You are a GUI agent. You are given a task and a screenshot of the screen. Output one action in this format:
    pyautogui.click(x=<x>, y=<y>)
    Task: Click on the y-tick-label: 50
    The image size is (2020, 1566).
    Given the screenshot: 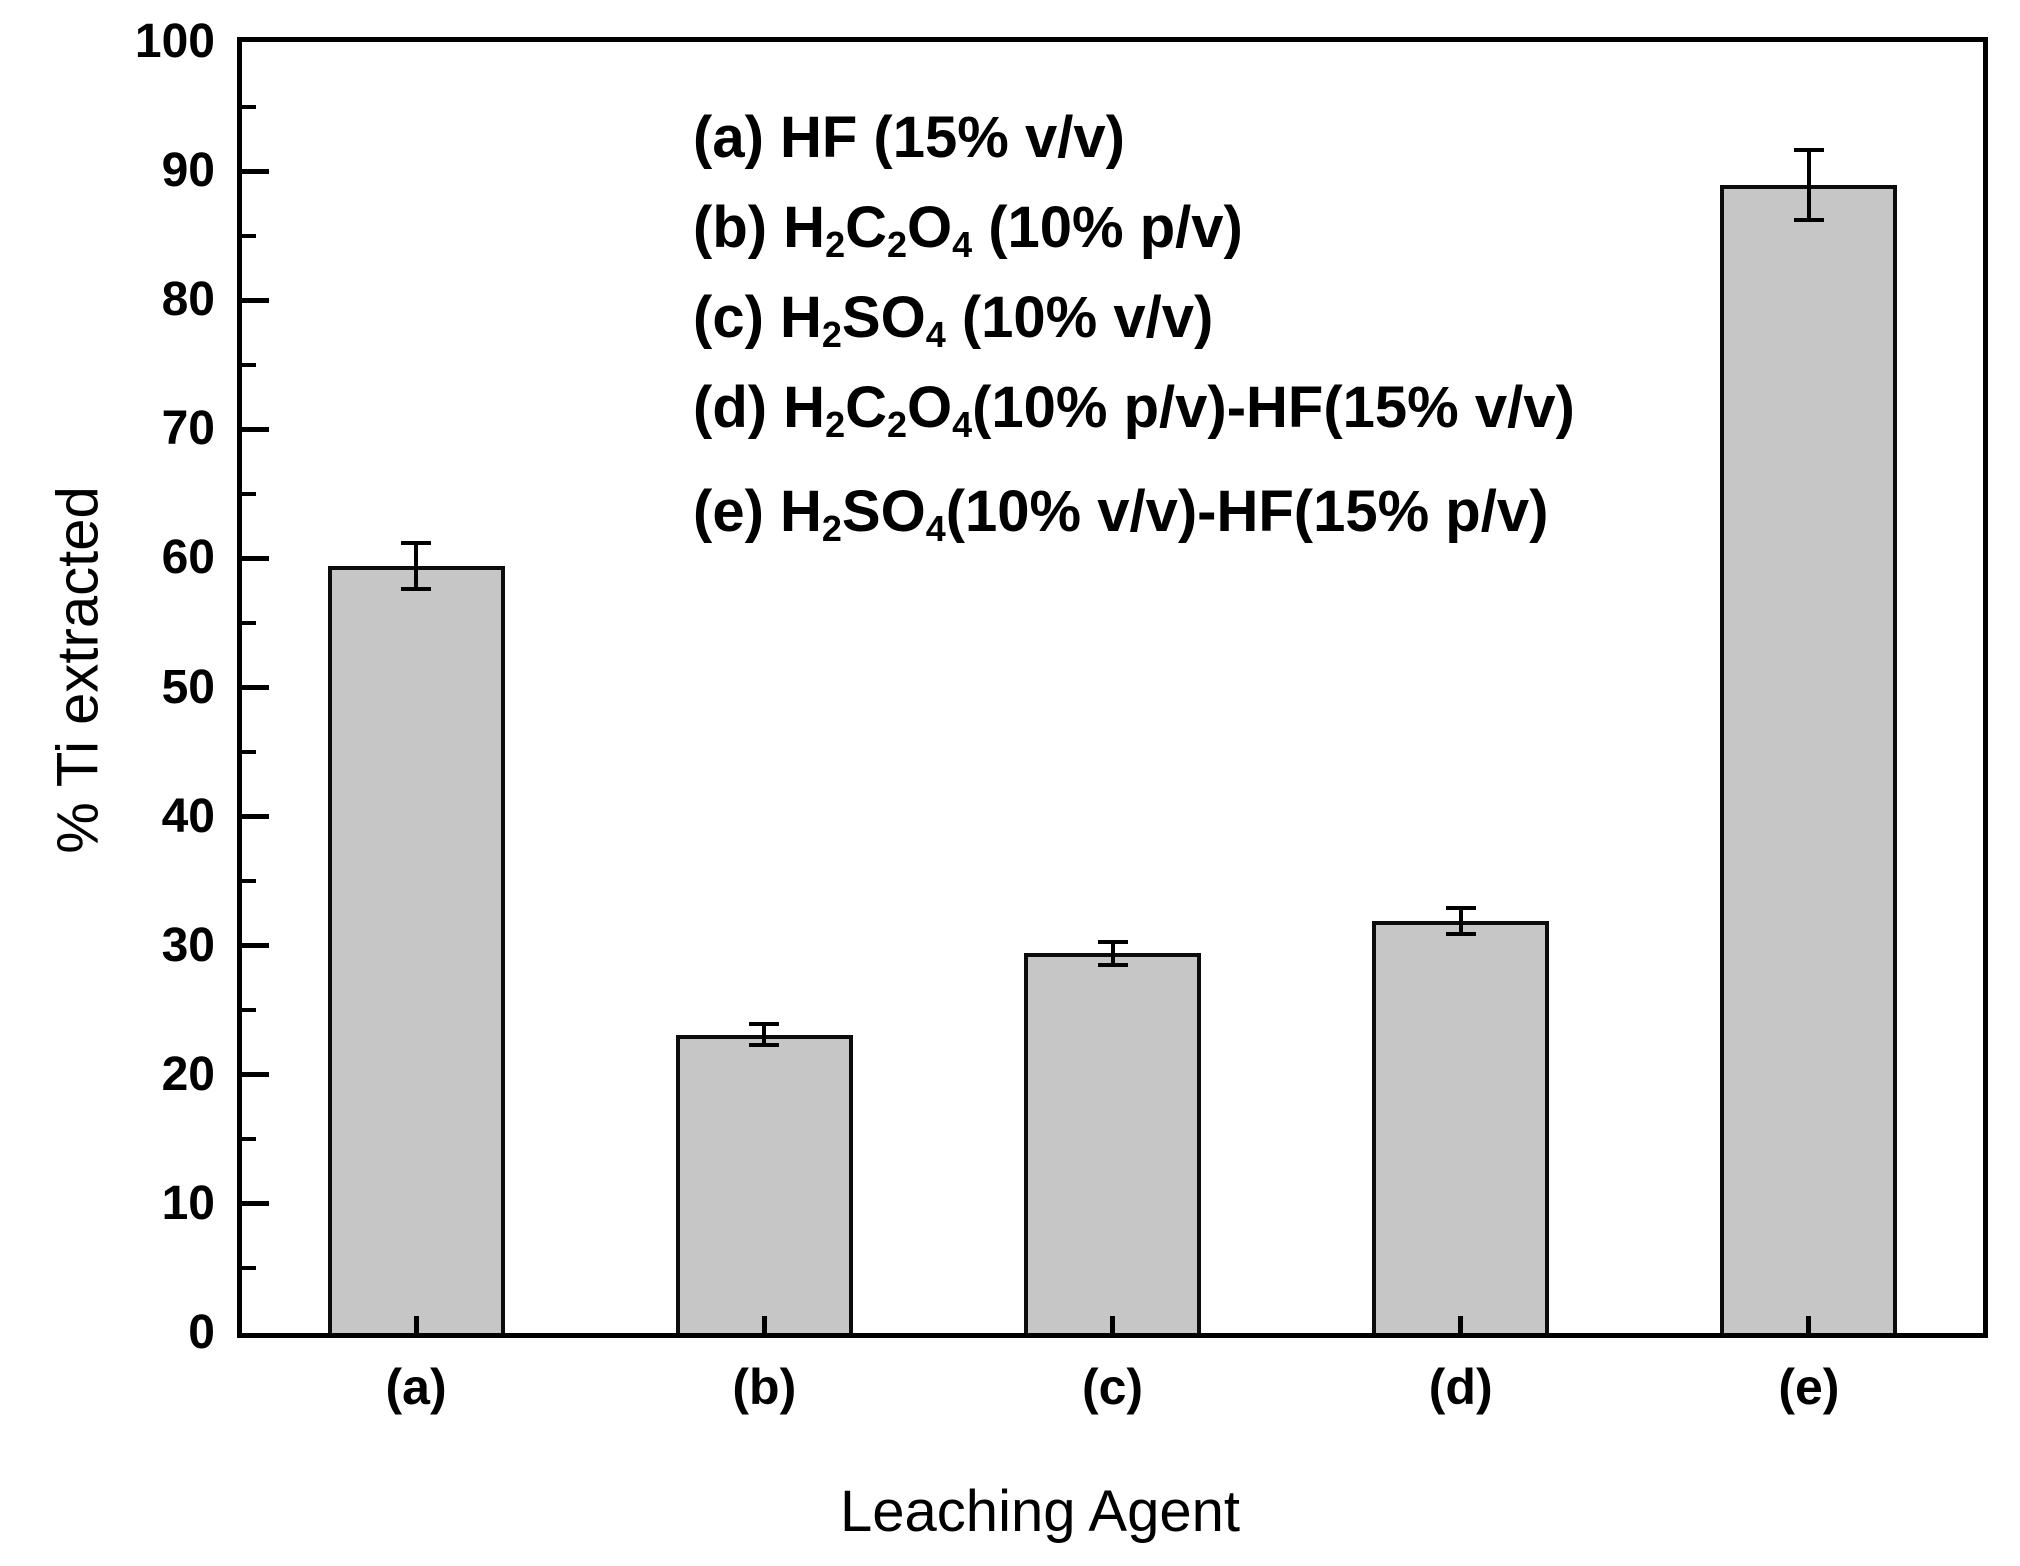 What is the action you would take?
    pyautogui.click(x=188, y=687)
    